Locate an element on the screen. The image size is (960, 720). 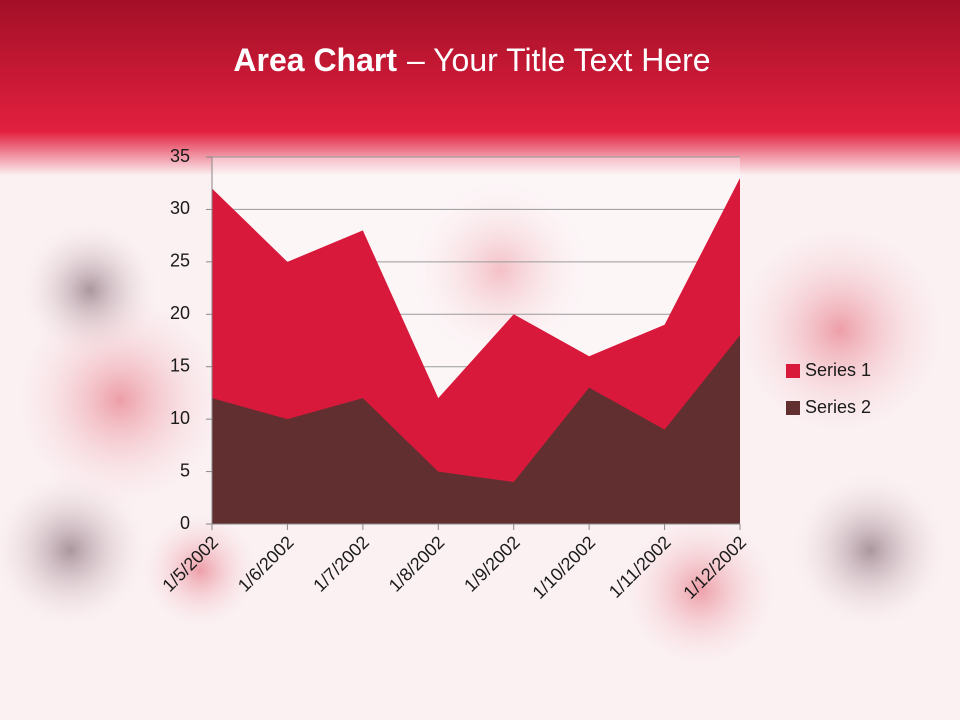
y-tick-label: 0 is located at coordinates (185, 523).